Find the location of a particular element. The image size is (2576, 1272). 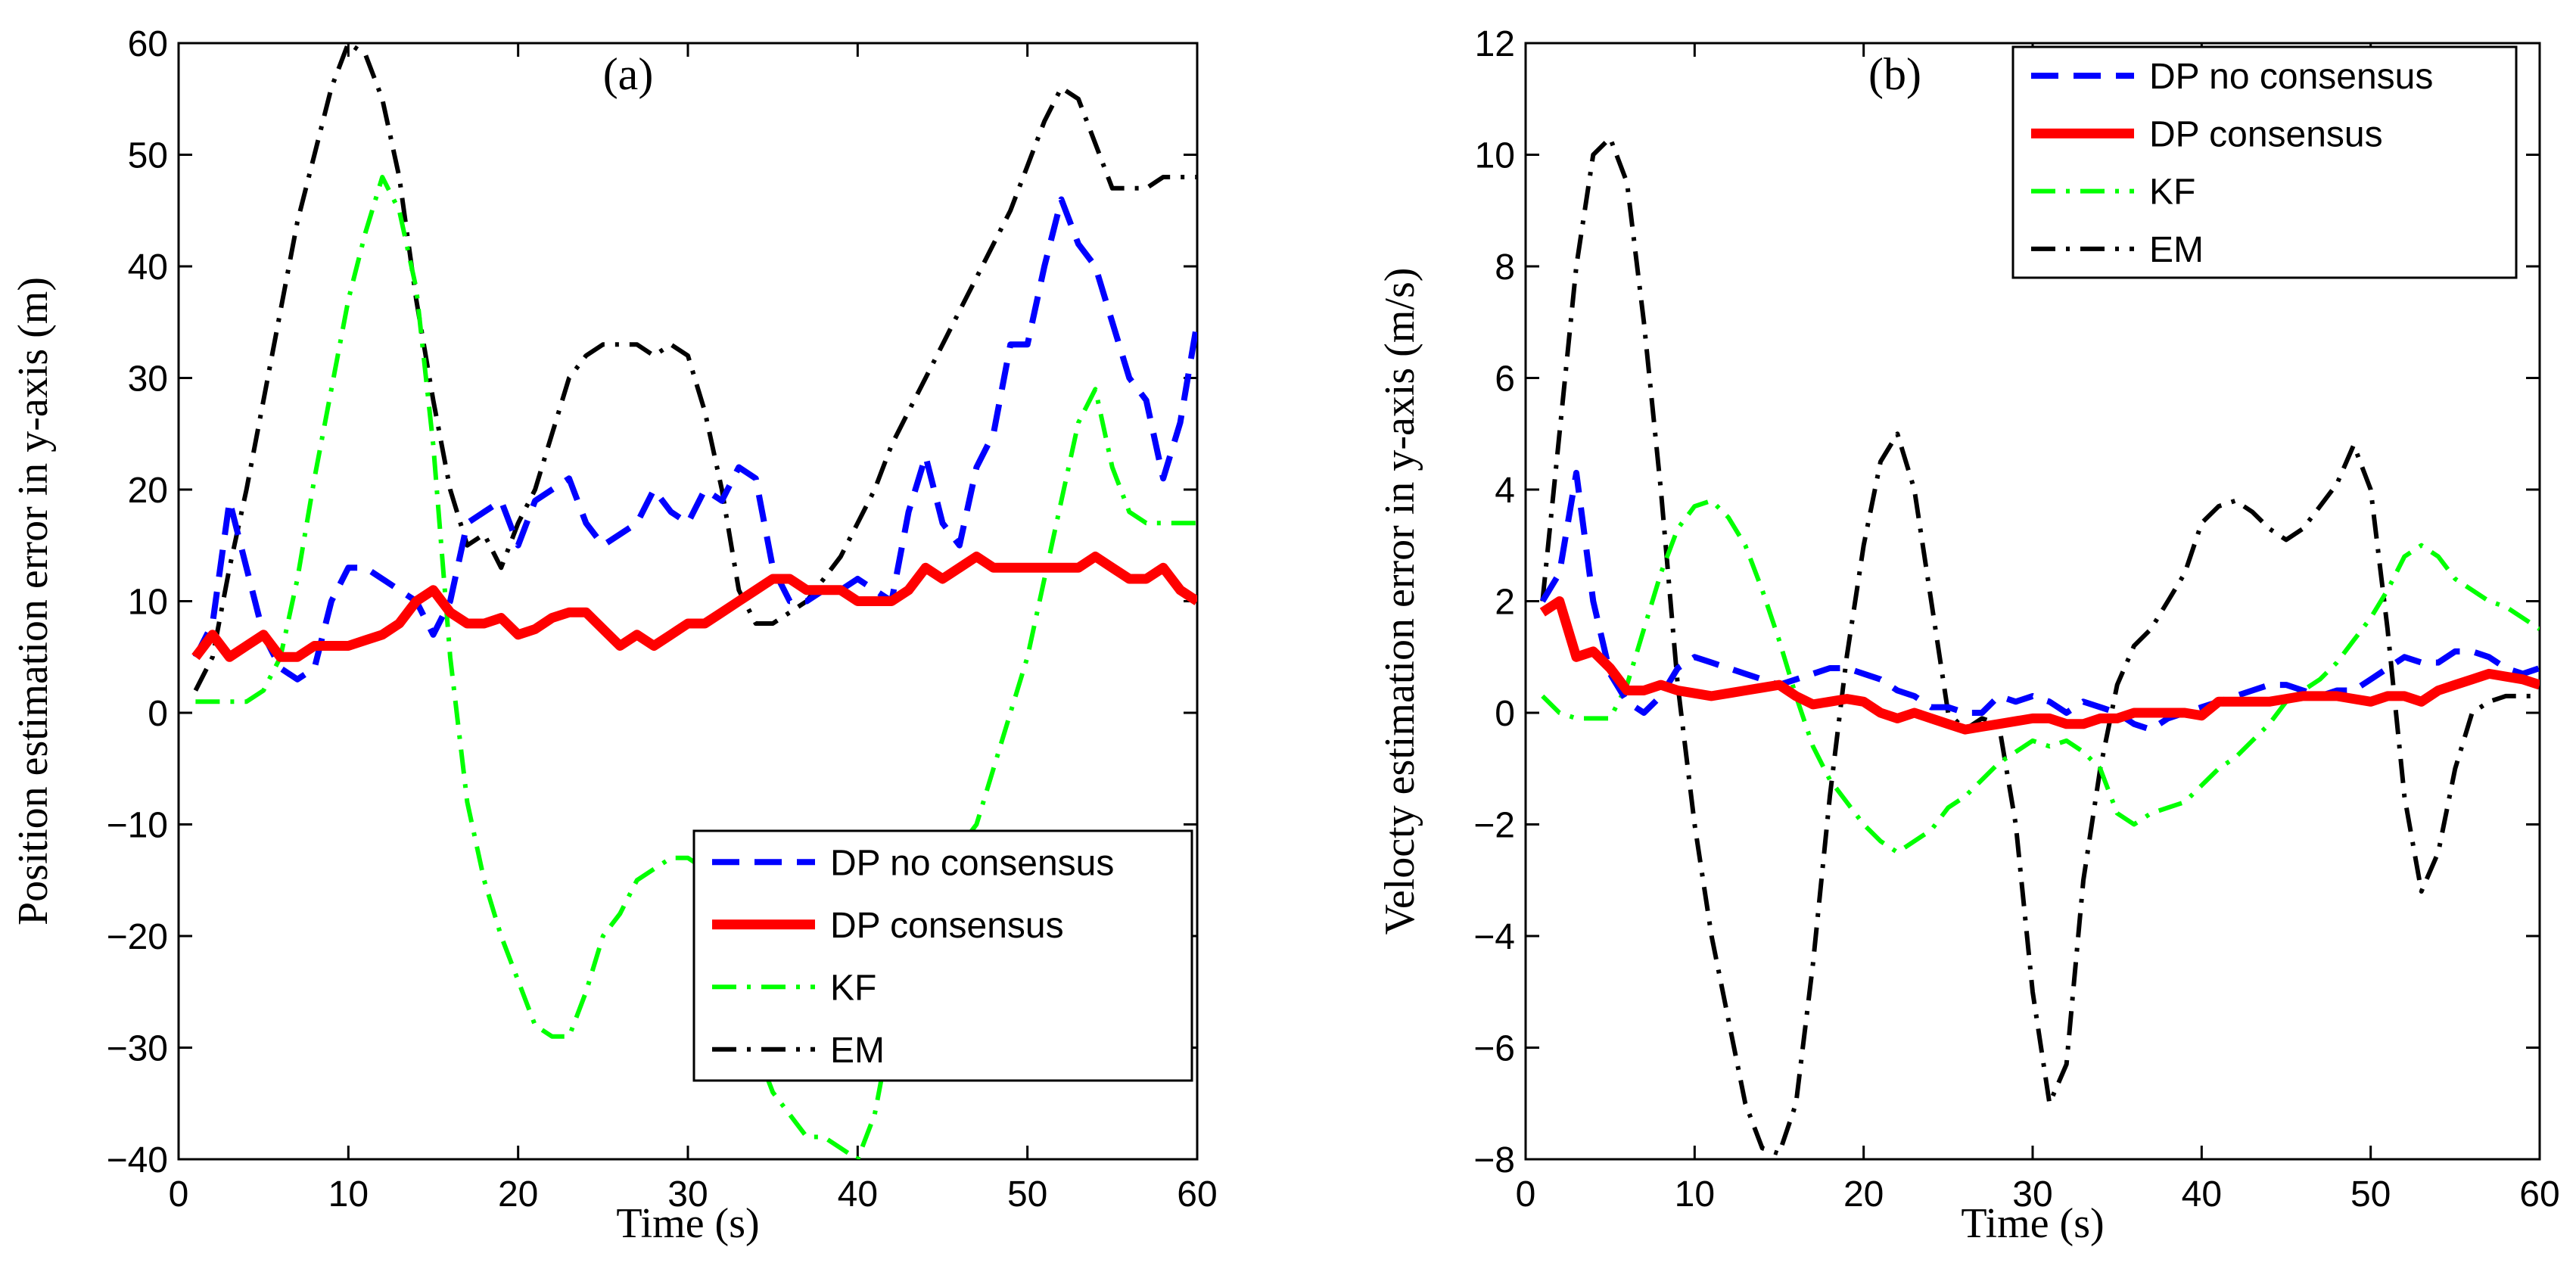

y-tick-label: −6 is located at coordinates (1494, 1049).